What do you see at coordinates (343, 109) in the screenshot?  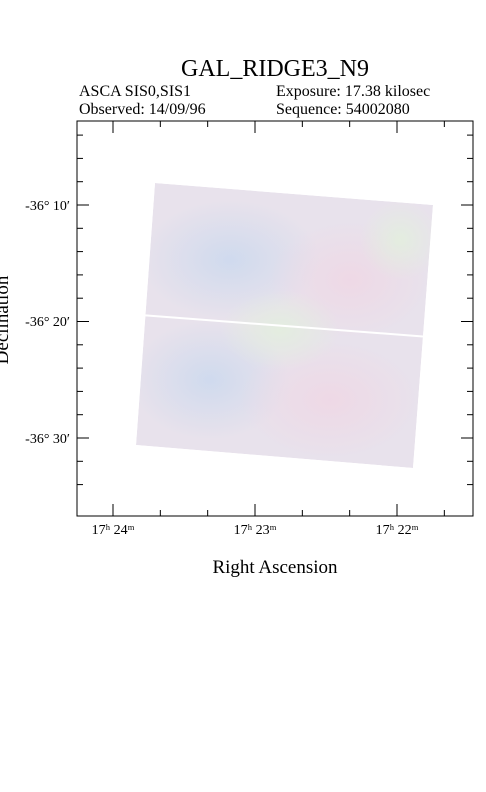 I see `sequence: Sequence: 54002080` at bounding box center [343, 109].